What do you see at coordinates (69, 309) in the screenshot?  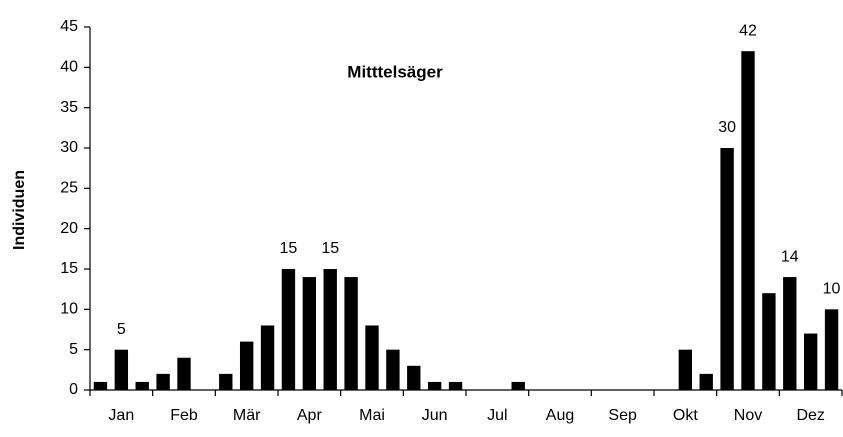 I see `y-tick-label: 10` at bounding box center [69, 309].